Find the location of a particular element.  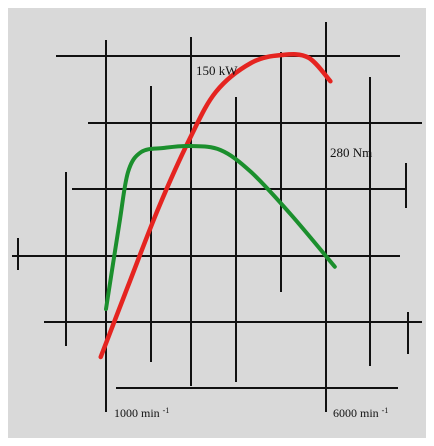

power-label: 150 kW is located at coordinates (217, 70).